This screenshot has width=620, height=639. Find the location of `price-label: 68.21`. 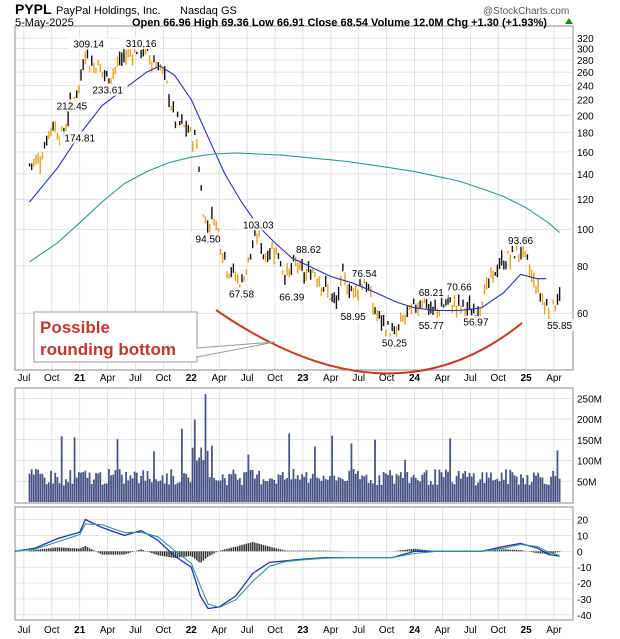

price-label: 68.21 is located at coordinates (431, 293).